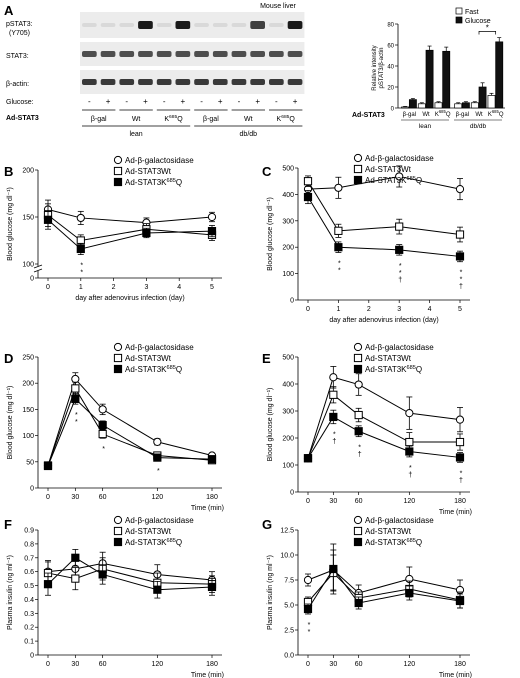 This screenshot has width=520, height=678. I want to click on bar-legend-label-1: Glucose, so click(478, 21).